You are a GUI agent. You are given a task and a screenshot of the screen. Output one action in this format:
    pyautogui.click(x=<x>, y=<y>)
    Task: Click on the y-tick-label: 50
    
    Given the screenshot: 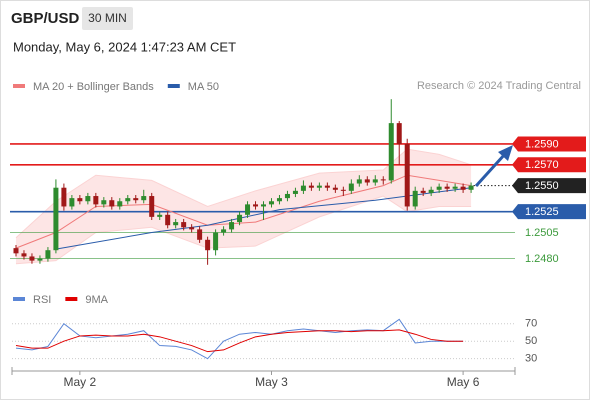 What is the action you would take?
    pyautogui.click(x=531, y=341)
    